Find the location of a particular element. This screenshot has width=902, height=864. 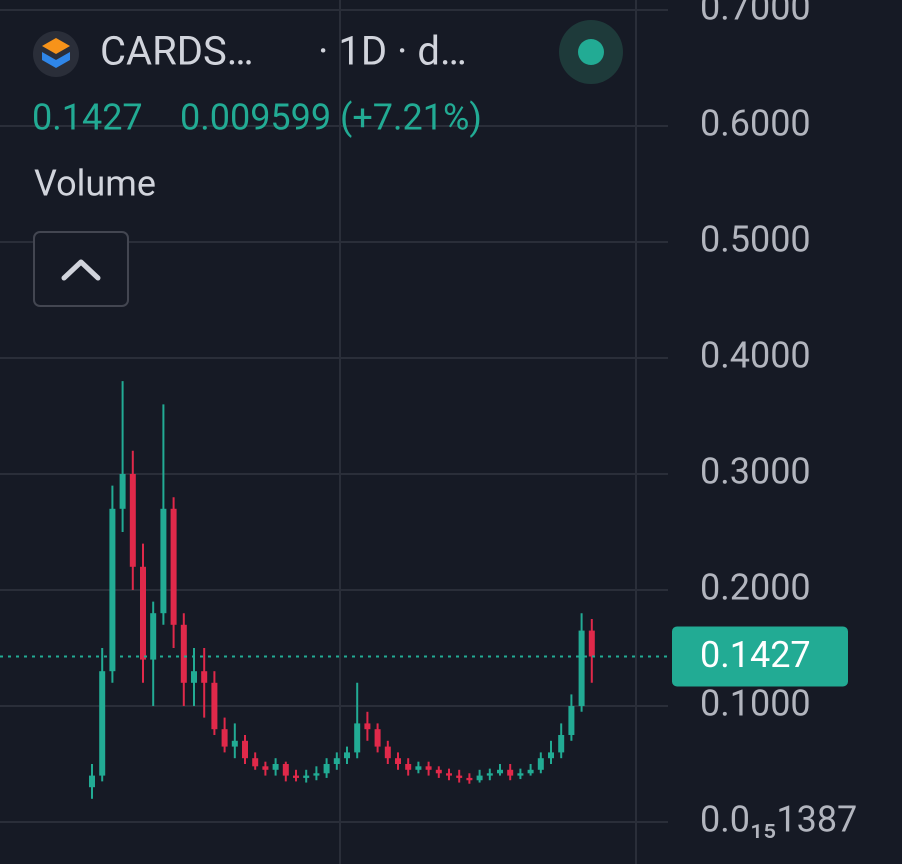

indicator-name: Volume is located at coordinates (95, 184).